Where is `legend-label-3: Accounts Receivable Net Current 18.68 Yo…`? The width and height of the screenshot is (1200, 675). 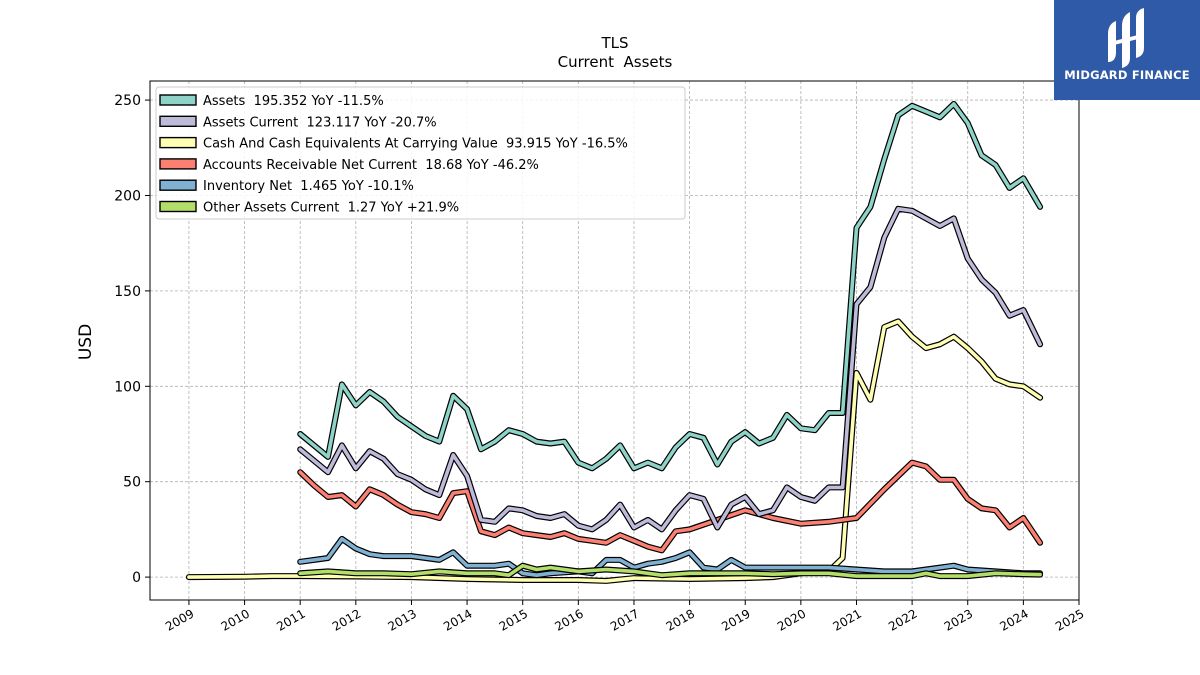
legend-label-3: Accounts Receivable Net Current 18.68 Yo… is located at coordinates (371, 165).